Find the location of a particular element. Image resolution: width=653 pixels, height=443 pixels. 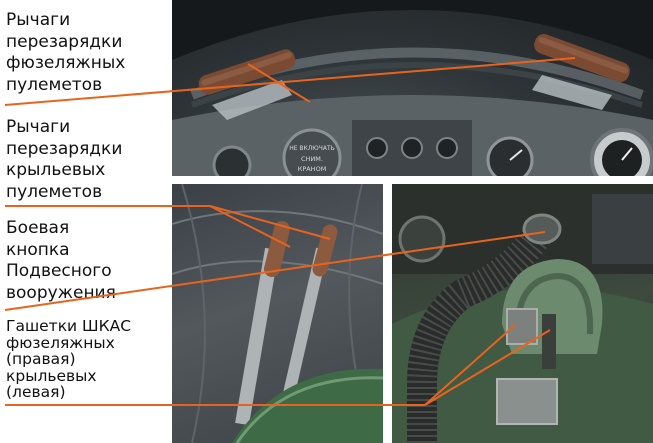

label-line: (левая) is located at coordinates (36, 392).